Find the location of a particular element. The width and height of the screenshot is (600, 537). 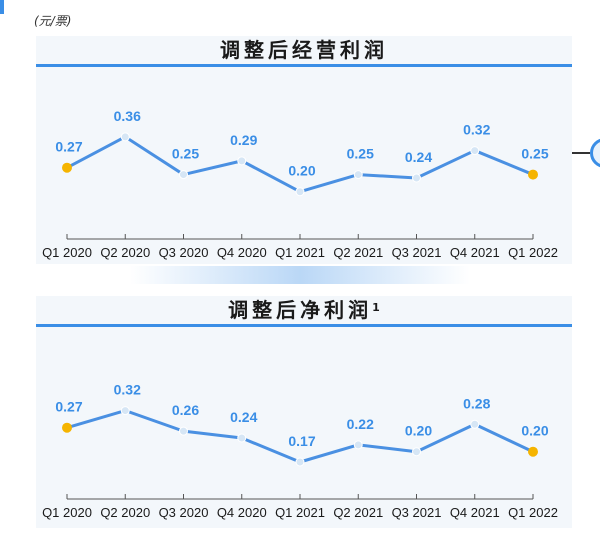

callout-line is located at coordinates (581, 153).